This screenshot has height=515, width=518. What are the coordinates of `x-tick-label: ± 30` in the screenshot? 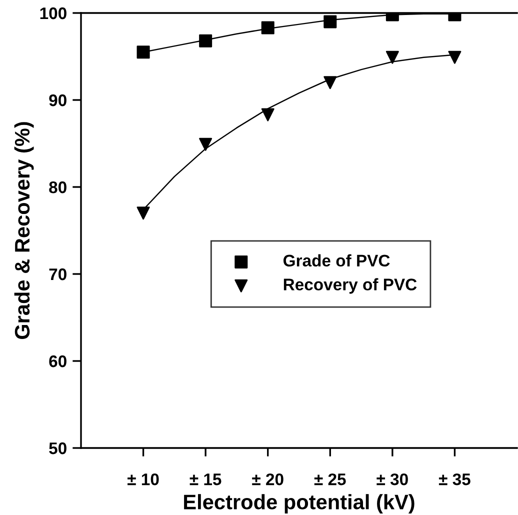 It's located at (392, 479).